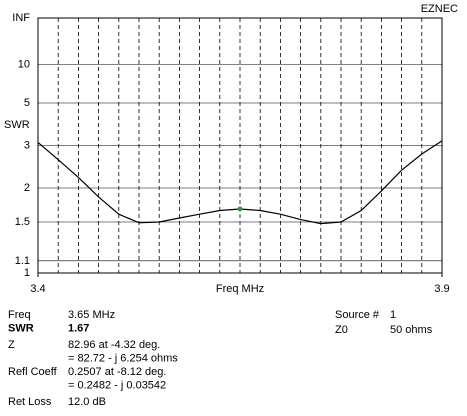 This screenshot has width=467, height=416. Describe the element at coordinates (117, 385) in the screenshot. I see `readout-value: = 0.2482 - j 0.03542` at that location.